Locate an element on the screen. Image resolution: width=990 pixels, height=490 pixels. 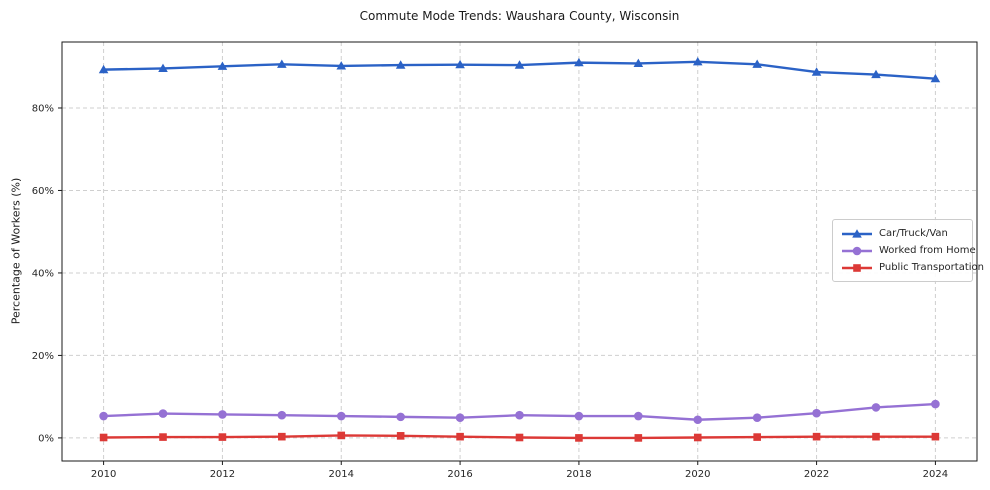
legend-label: Public Transportation is located at coordinates (931, 267).